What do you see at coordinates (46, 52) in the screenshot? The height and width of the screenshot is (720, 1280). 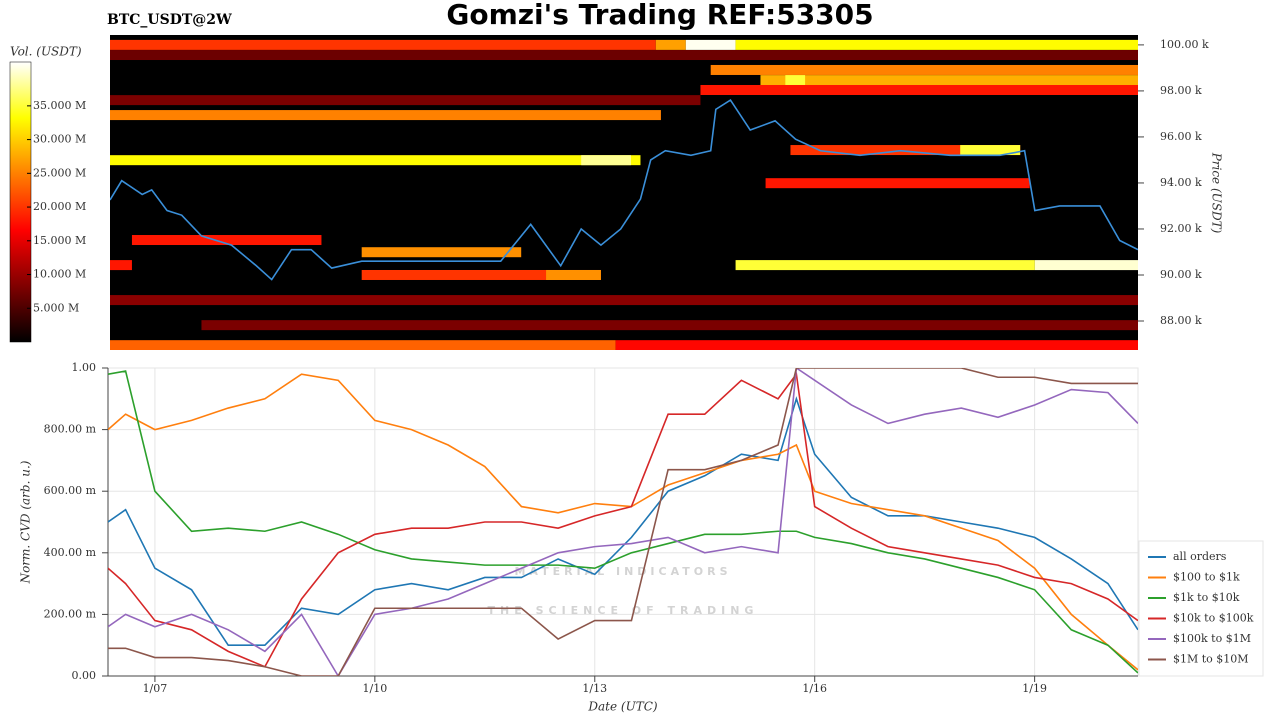 I see `colorbar-label: Vol. (USDT)` at bounding box center [46, 52].